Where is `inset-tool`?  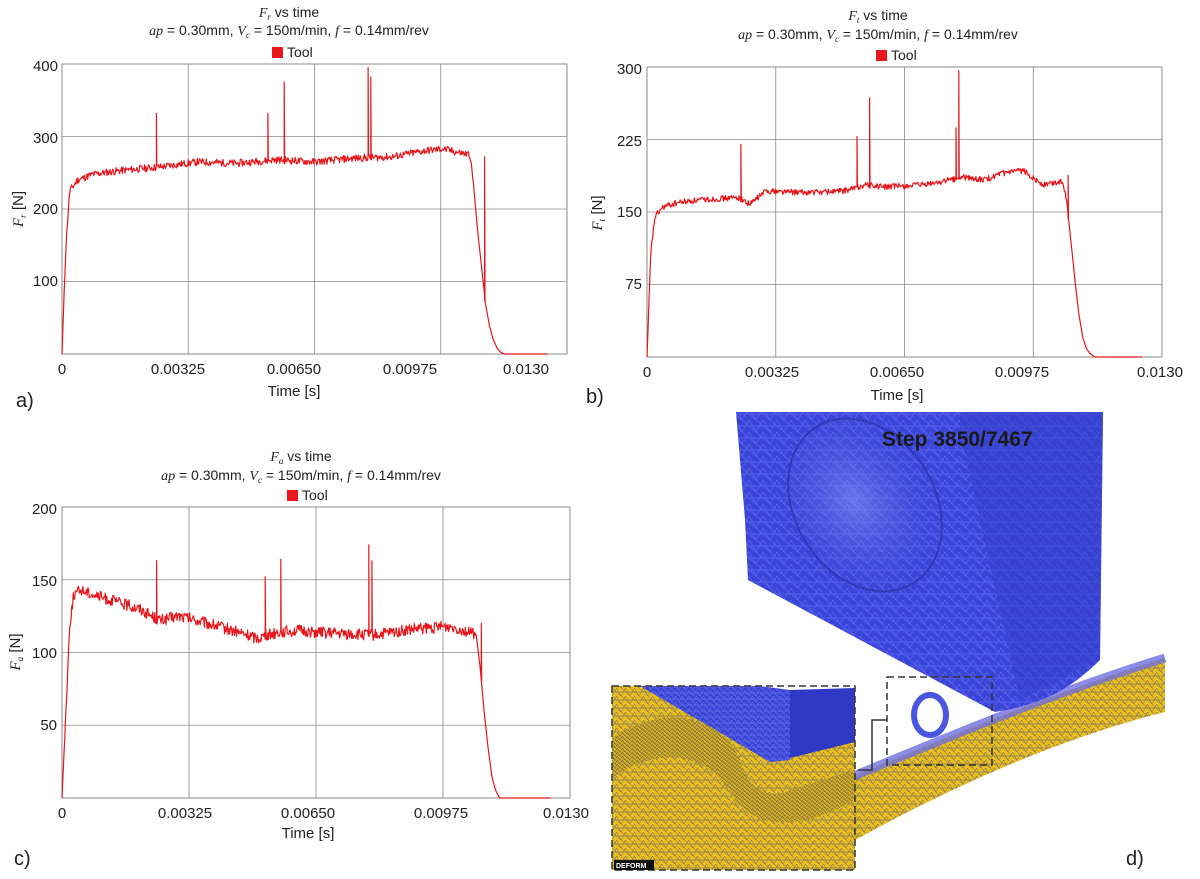
inset-tool is located at coordinates (715, 724).